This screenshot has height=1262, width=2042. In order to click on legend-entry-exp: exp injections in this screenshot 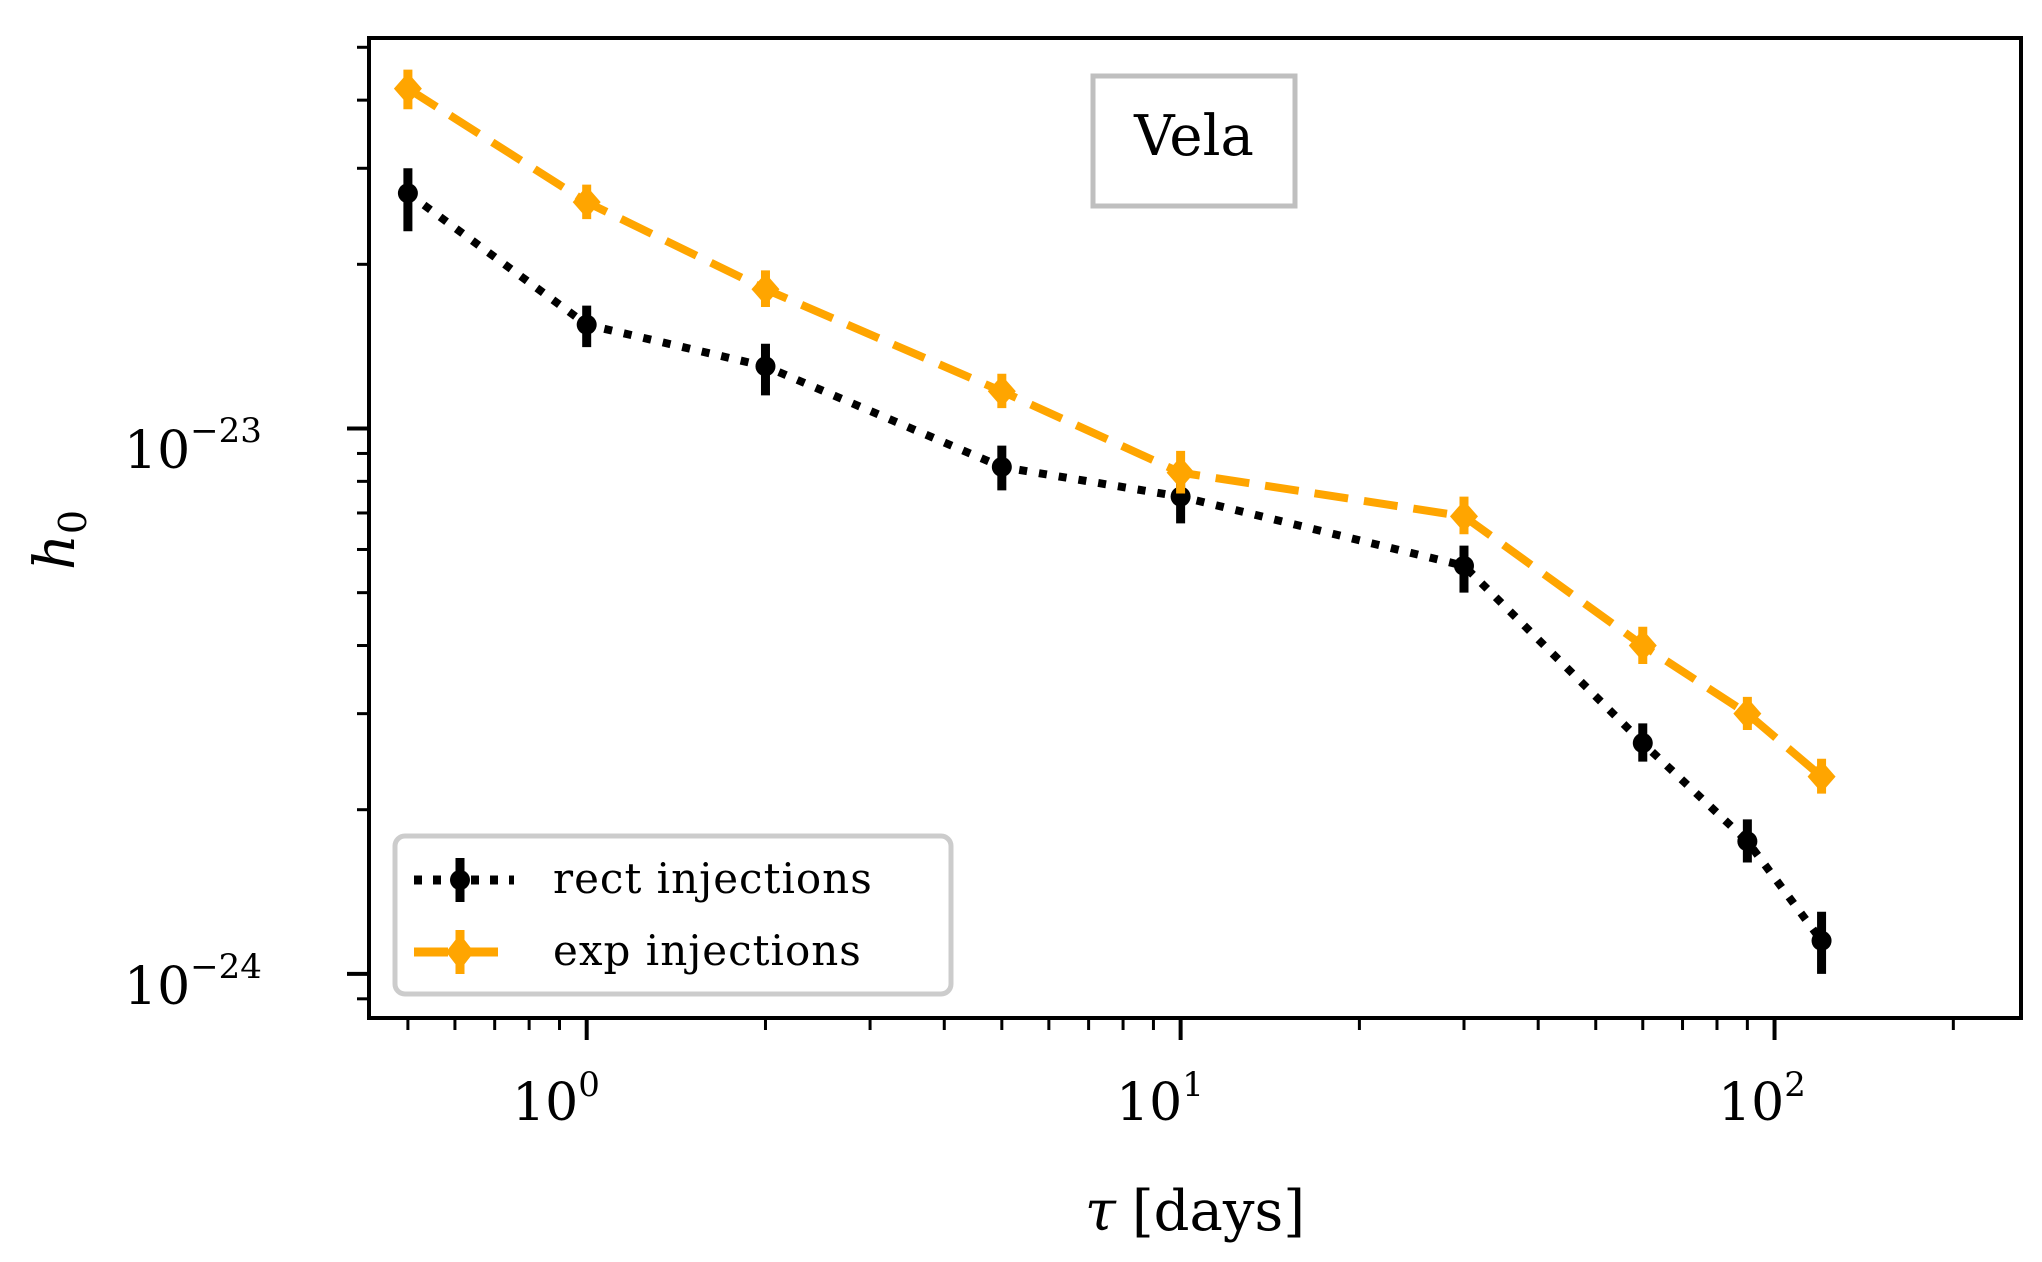, I will do `click(638, 950)`.